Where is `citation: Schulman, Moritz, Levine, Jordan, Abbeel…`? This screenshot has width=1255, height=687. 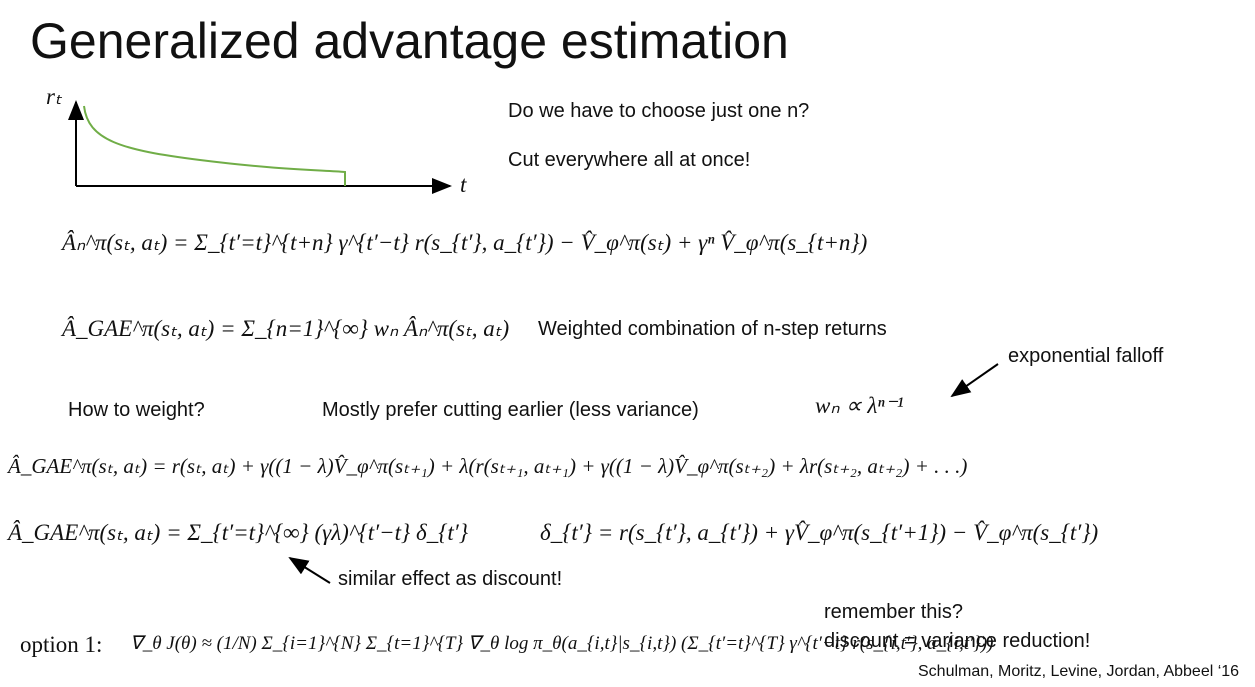
citation: Schulman, Moritz, Levine, Jordan, Abbeel… is located at coordinates (1079, 671).